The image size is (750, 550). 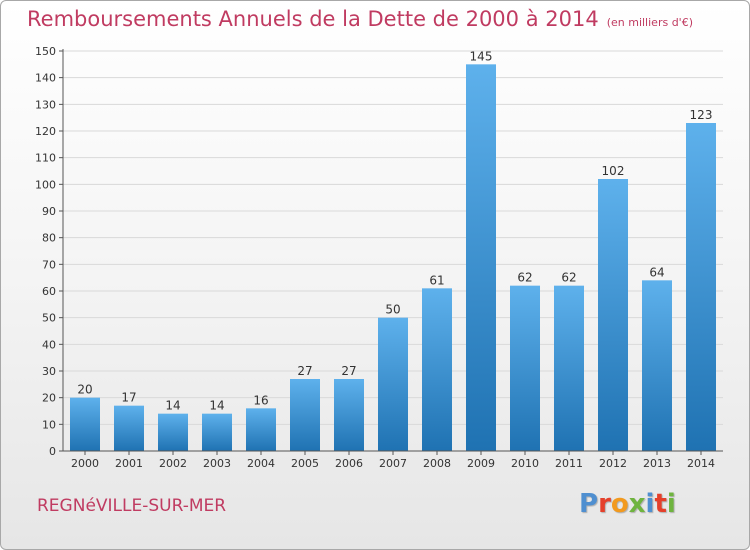 I want to click on logo-letter: P, so click(x=589, y=504).